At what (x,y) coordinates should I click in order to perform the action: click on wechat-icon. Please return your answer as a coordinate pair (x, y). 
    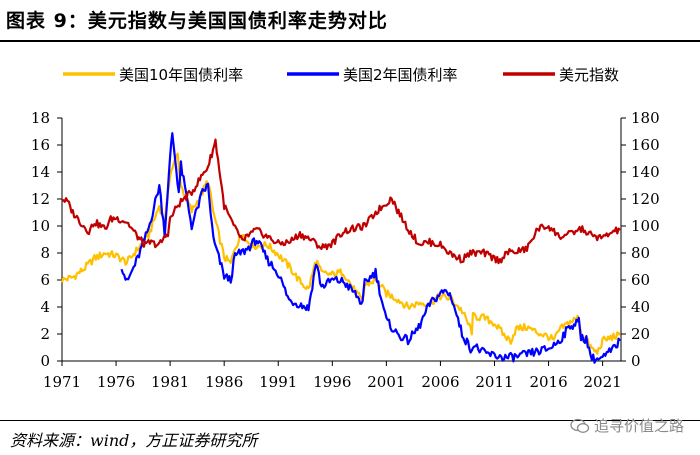
    Looking at the image, I should click on (580, 425).